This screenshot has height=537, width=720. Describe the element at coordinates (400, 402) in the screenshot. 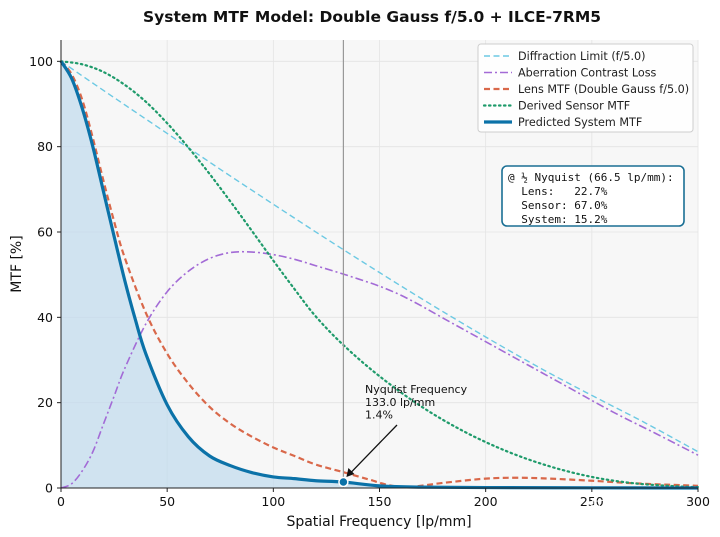

I see `annotation-line: 133.0 lp/mm` at that location.